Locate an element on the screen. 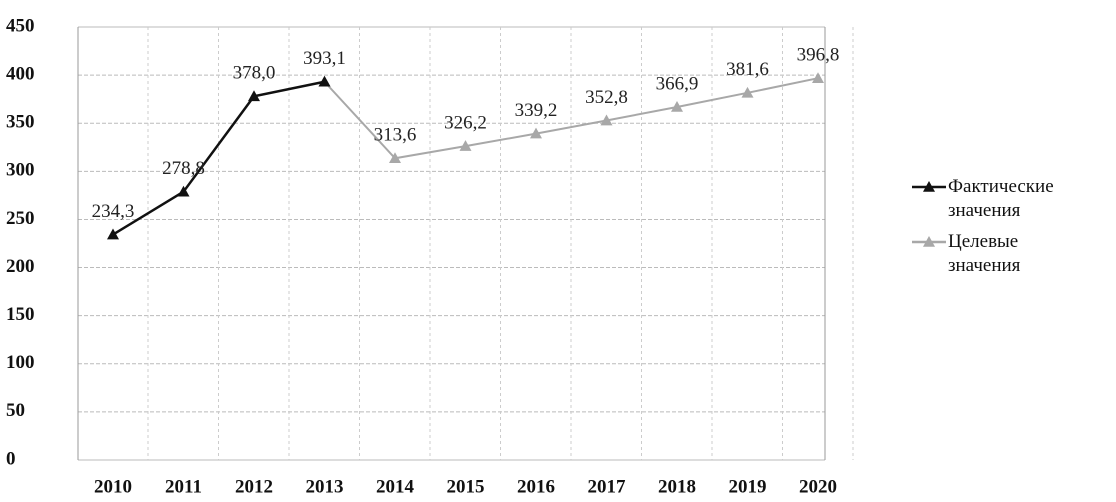 The height and width of the screenshot is (502, 1116). y-tick-label: 100 is located at coordinates (20, 362).